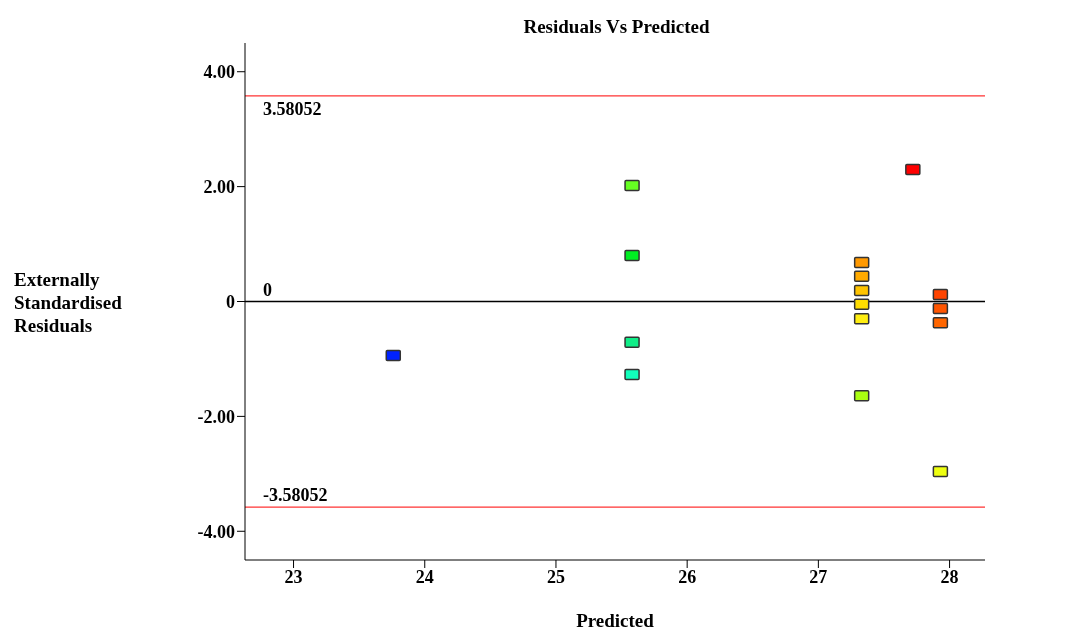  What do you see at coordinates (292, 108) in the screenshot?
I see `ref-line-label: 3.58052` at bounding box center [292, 108].